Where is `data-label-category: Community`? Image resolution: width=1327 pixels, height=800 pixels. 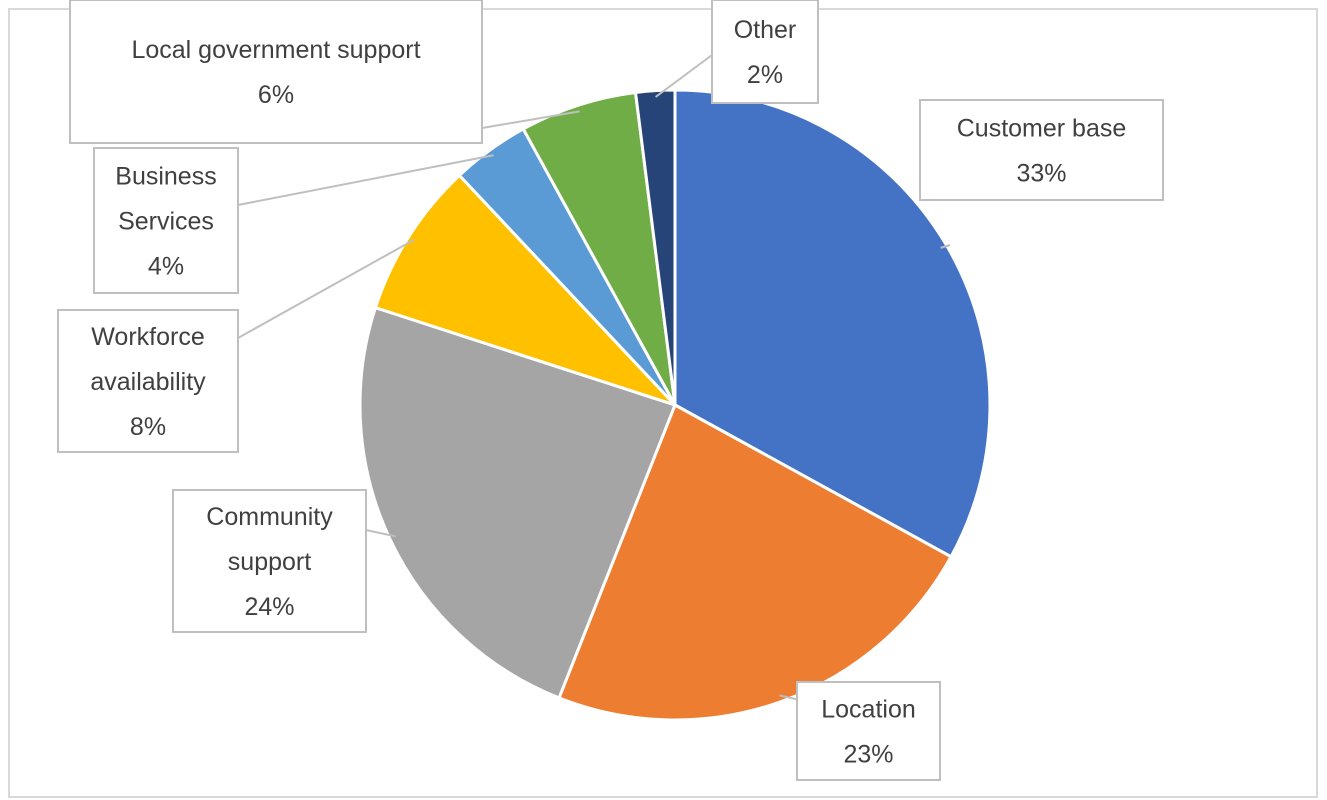
data-label-category: Community is located at coordinates (269, 517).